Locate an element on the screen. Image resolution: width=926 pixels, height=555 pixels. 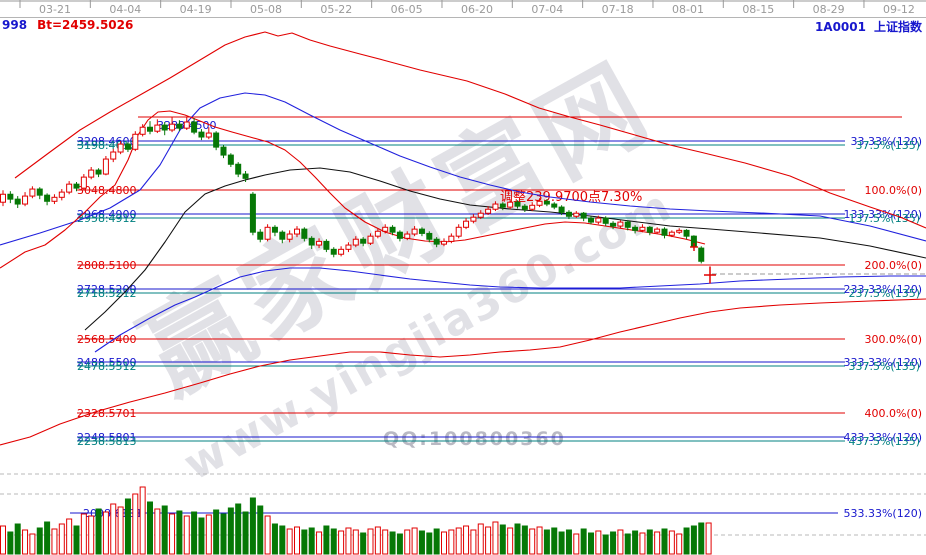
fib-percent-label: 200.0%(0) is located at coordinates (893, 265).